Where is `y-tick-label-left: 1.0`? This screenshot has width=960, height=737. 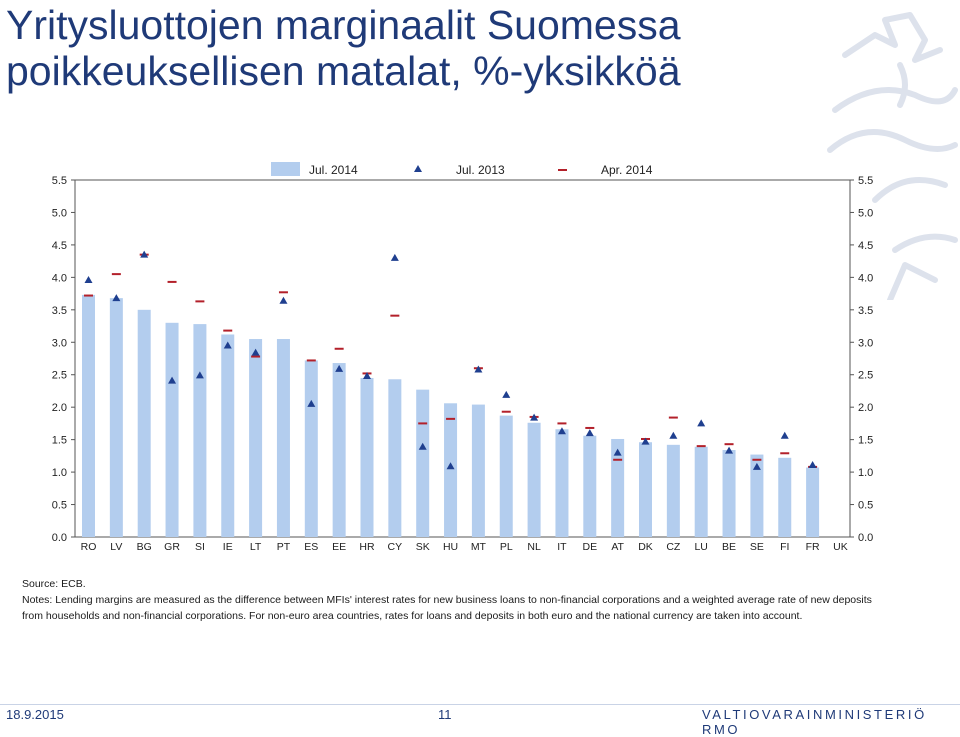 y-tick-label-left: 1.0 is located at coordinates (59, 473).